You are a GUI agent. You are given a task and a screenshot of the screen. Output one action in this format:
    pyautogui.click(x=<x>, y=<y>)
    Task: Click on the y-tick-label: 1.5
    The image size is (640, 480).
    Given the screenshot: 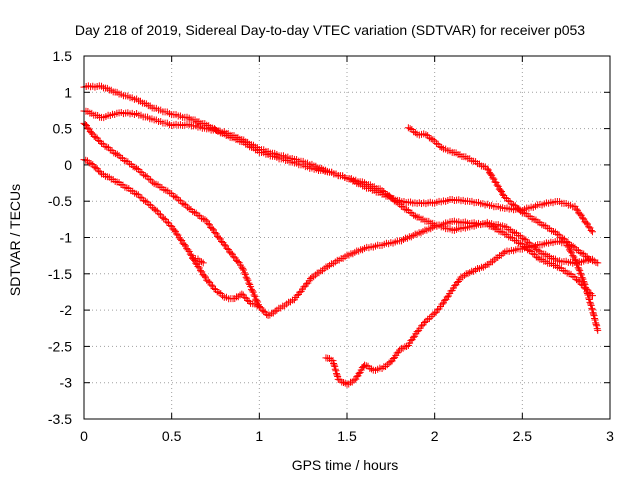 What is the action you would take?
    pyautogui.click(x=63, y=56)
    